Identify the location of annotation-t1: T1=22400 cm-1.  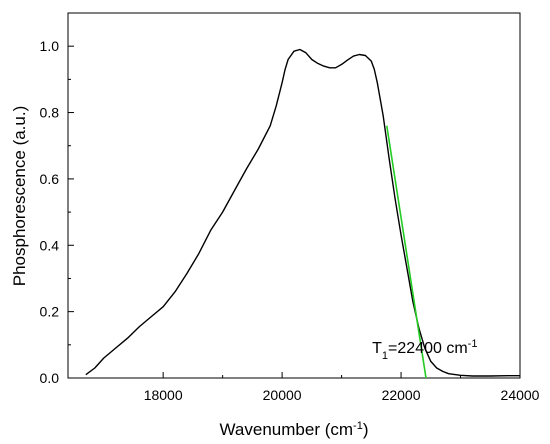
(424, 350).